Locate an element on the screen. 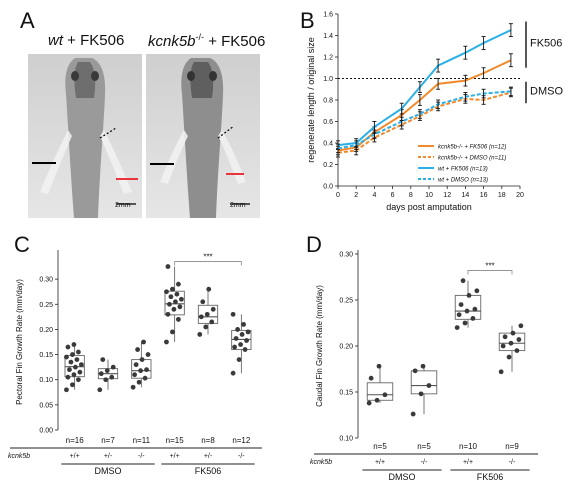 This screenshot has height=486, width=566. caudal-n-label: n=9 is located at coordinates (512, 446).